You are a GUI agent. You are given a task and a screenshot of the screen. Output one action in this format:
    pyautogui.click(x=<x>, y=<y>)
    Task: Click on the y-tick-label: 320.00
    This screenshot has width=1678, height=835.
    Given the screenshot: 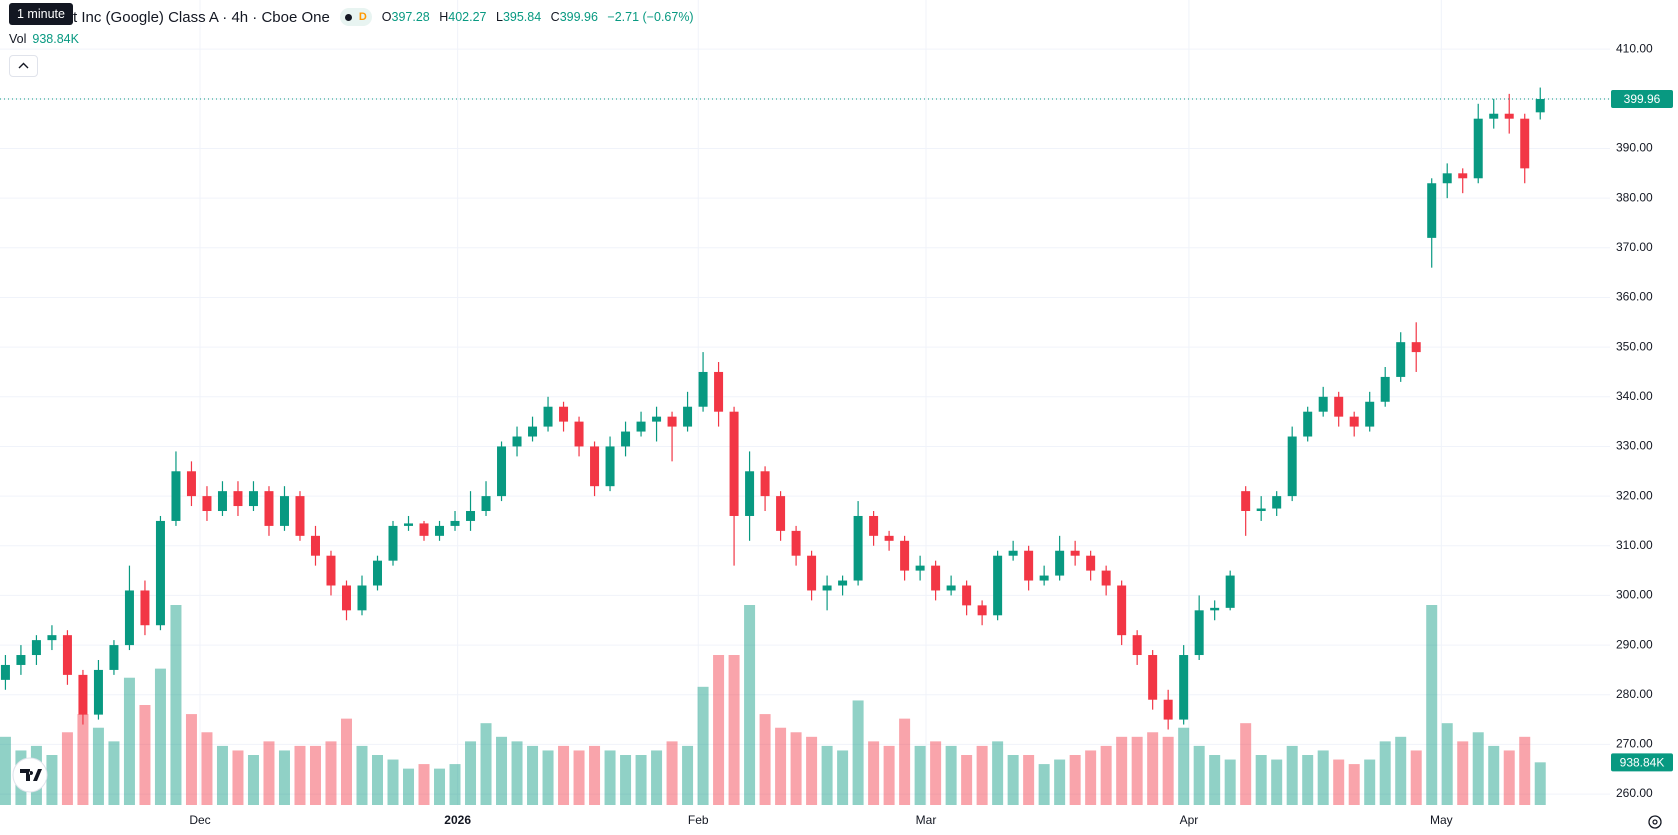 What is the action you would take?
    pyautogui.click(x=1634, y=495)
    